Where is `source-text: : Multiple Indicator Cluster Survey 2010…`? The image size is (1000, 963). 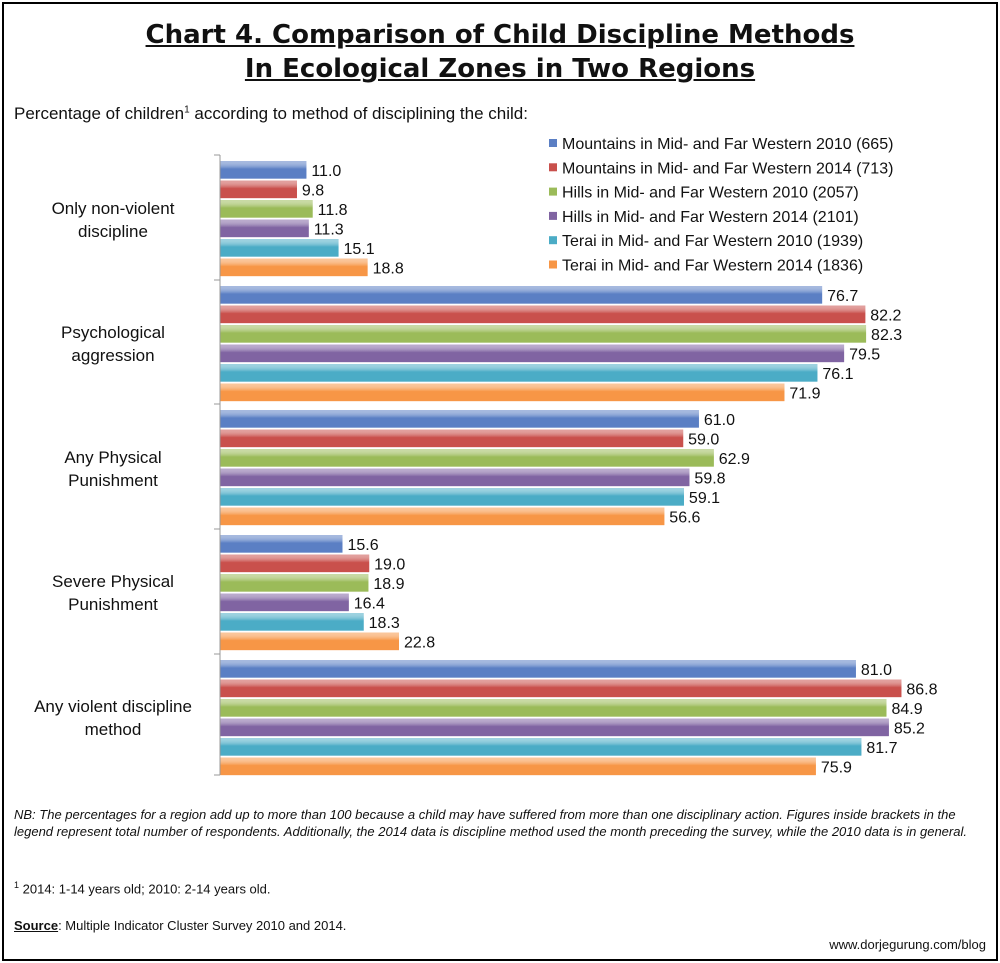 source-text: : Multiple Indicator Cluster Survey 2010… is located at coordinates (202, 925).